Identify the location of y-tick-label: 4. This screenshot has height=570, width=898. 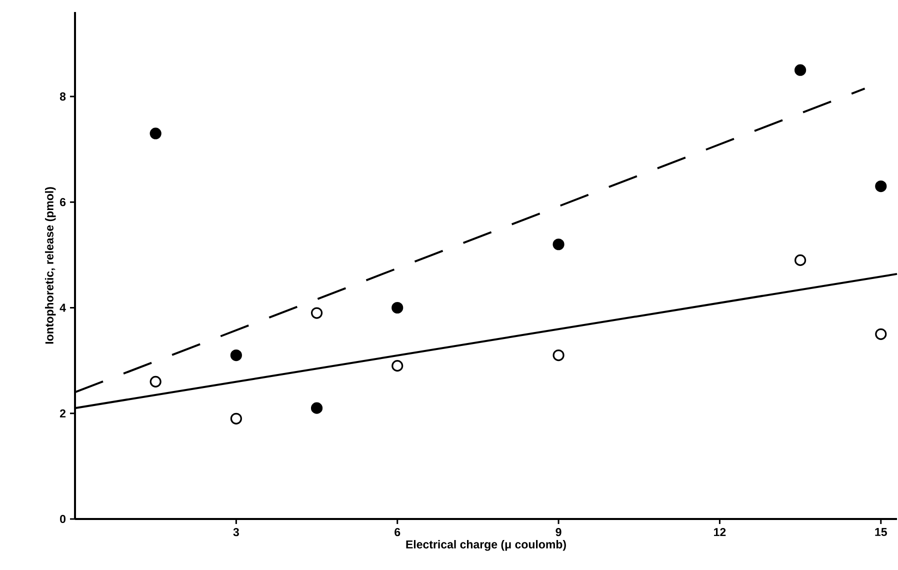
(63, 308).